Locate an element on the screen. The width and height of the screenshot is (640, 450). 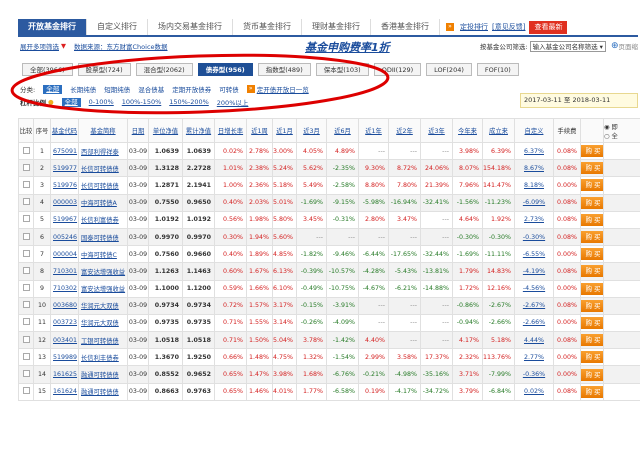
leverage-3: 150%-200% is located at coordinates (189, 102).